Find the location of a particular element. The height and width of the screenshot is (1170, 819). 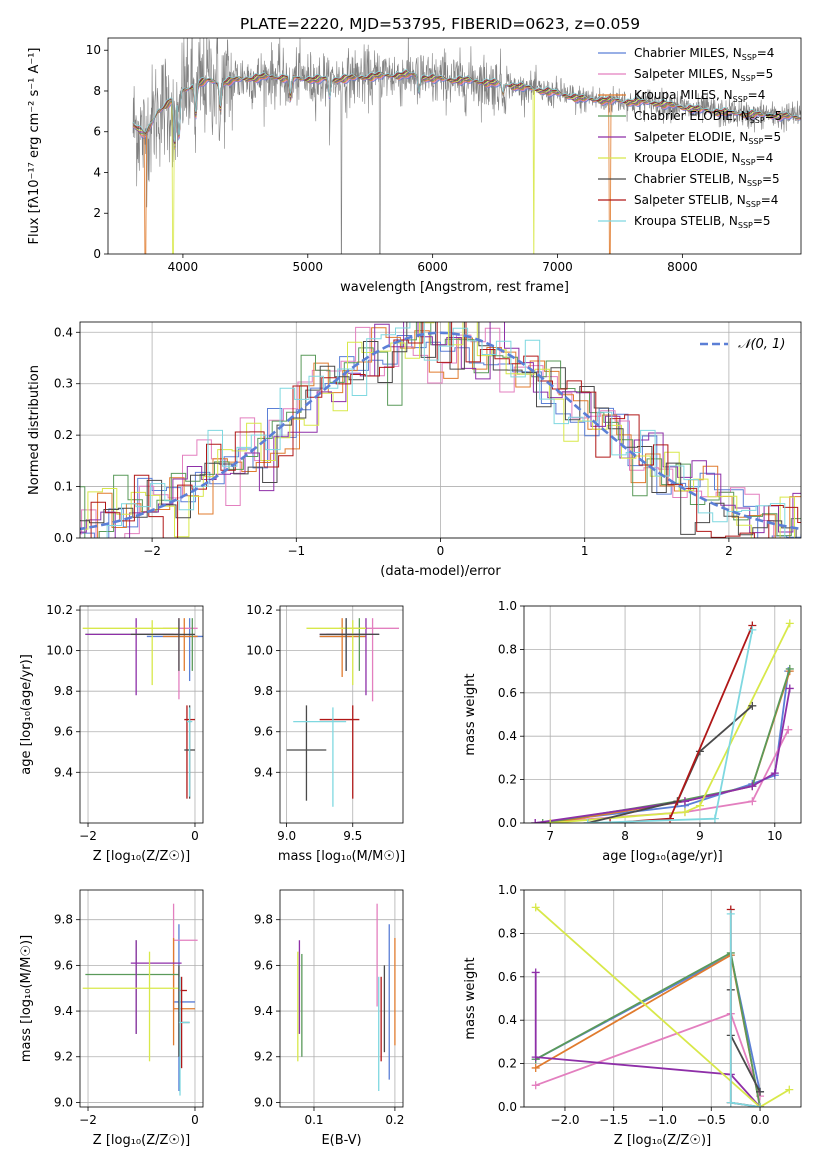

model-spectrum-line is located at coordinates (466, 106).